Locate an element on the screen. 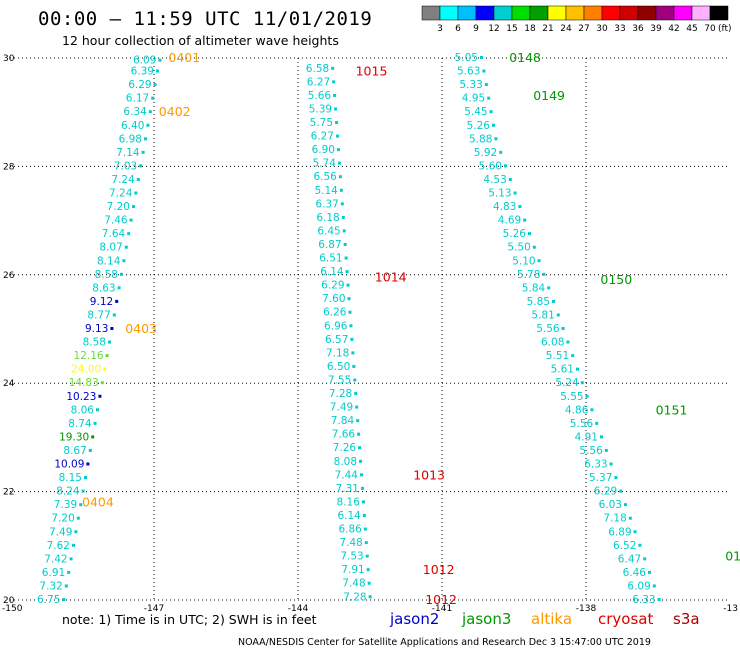  data-label: 14.83 is located at coordinates (84, 383).